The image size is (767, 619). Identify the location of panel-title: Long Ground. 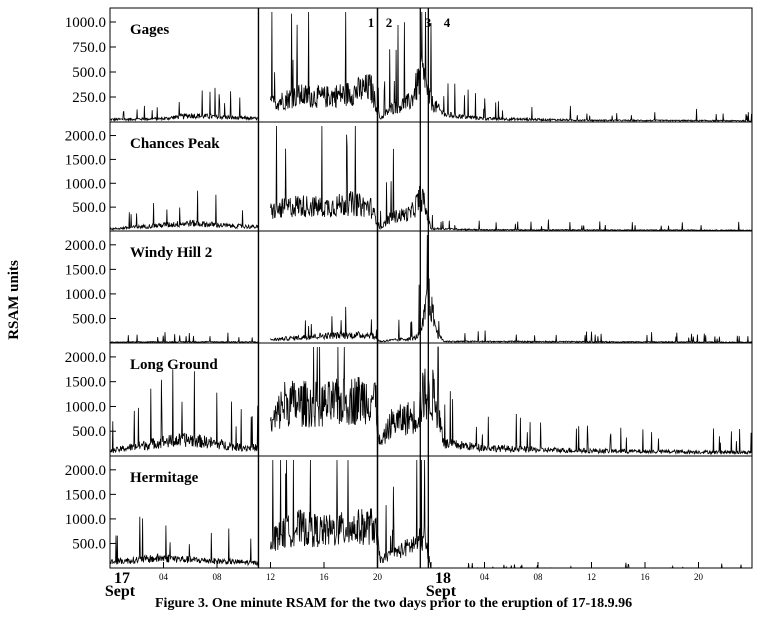
(174, 365).